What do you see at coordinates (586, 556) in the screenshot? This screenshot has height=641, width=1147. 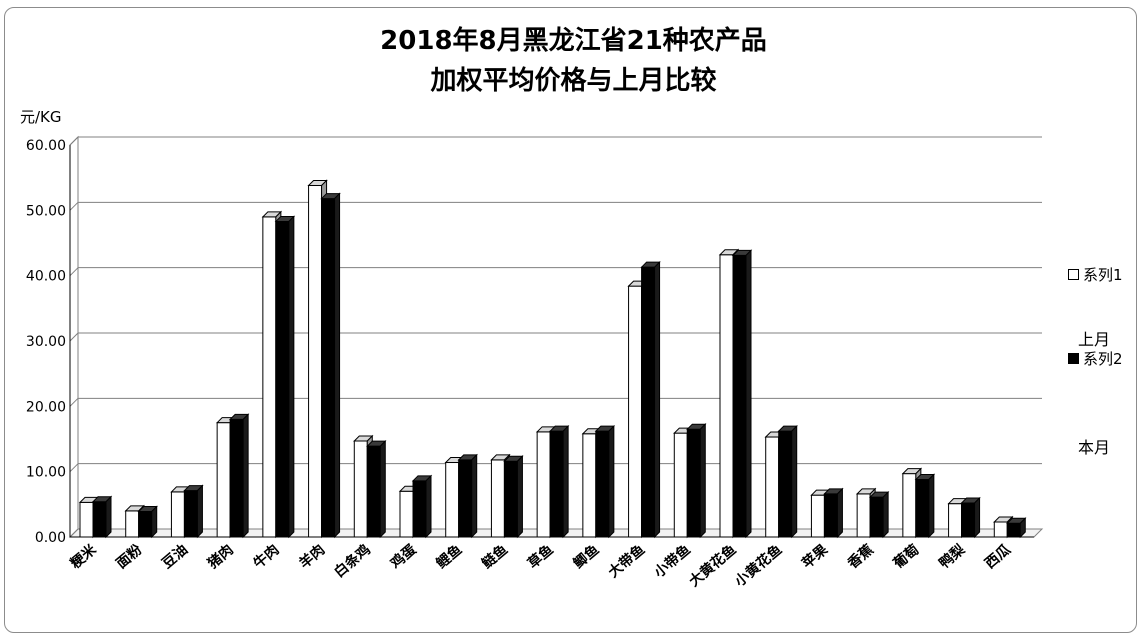 I see `x-tick-label: 鲫鱼` at bounding box center [586, 556].